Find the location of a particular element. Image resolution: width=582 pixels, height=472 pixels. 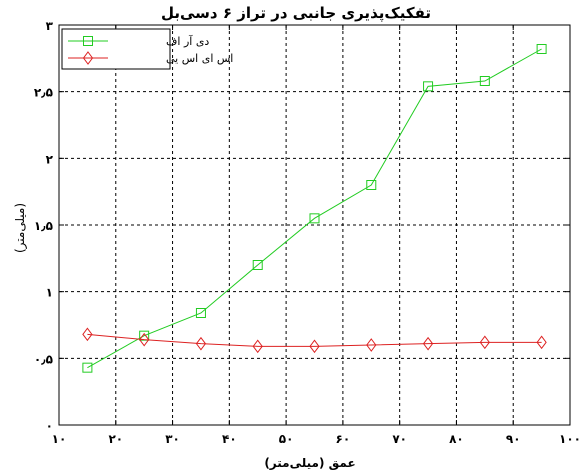

legend: دی آر اف اس ای اس یی is located at coordinates (147, 49).